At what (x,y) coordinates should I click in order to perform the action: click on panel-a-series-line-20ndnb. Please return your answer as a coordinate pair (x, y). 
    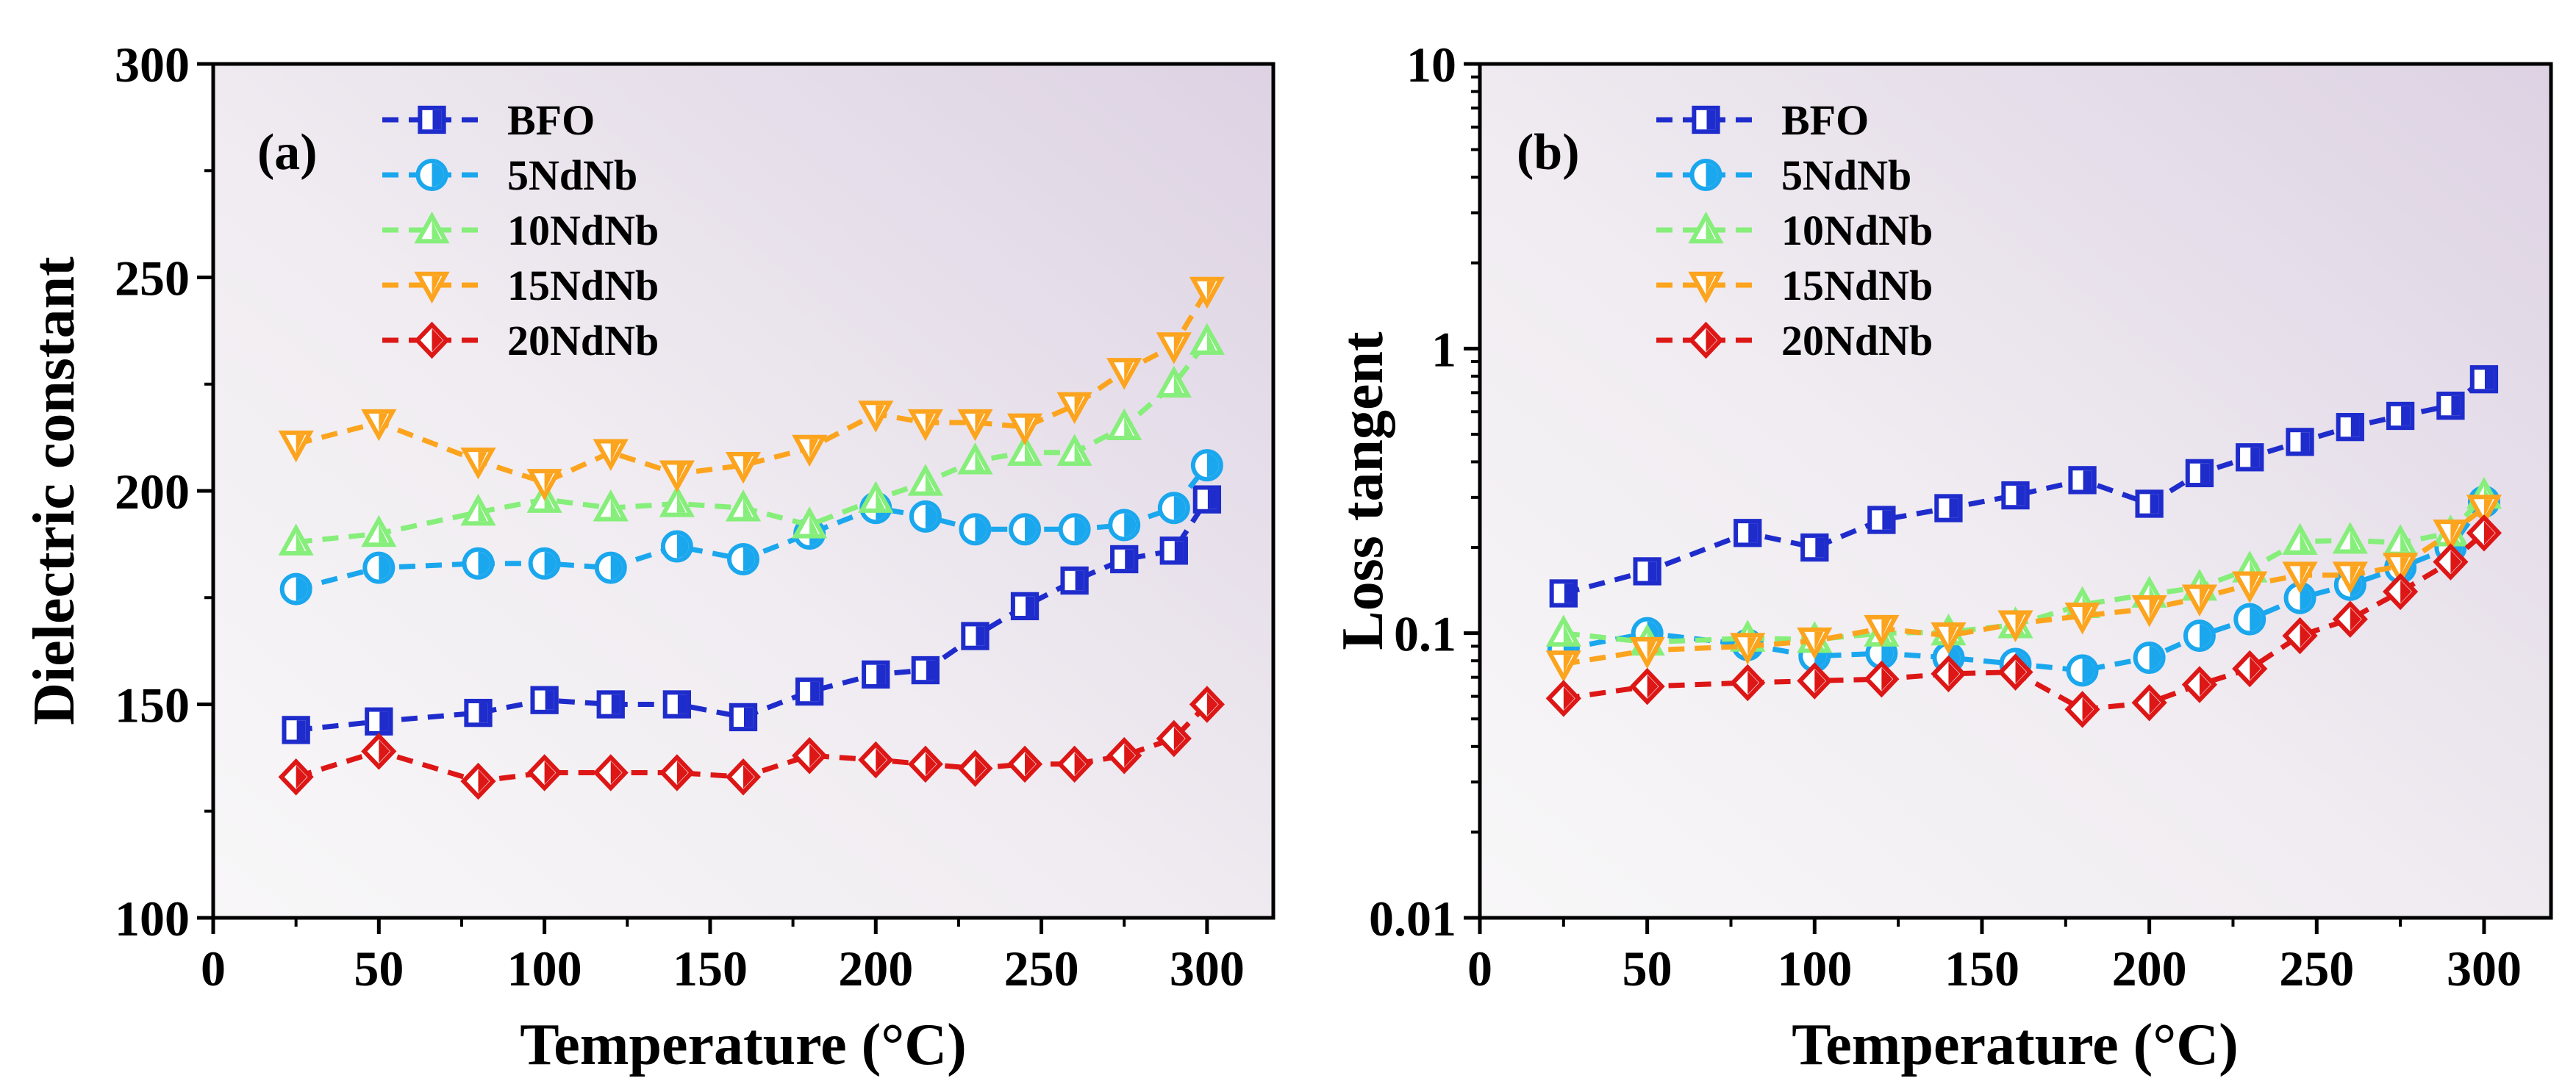
    Looking at the image, I should click on (752, 744).